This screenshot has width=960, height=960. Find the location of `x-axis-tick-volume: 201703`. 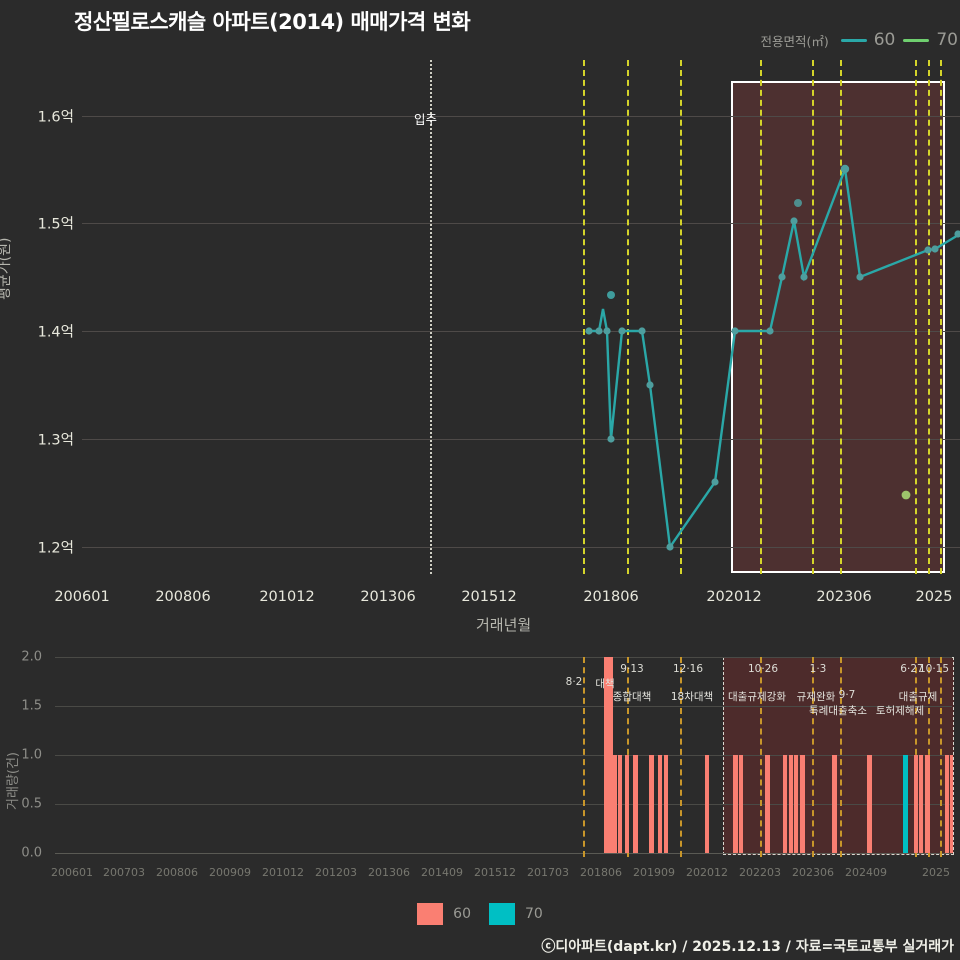

x-axis-tick-volume: 201703 is located at coordinates (548, 872).